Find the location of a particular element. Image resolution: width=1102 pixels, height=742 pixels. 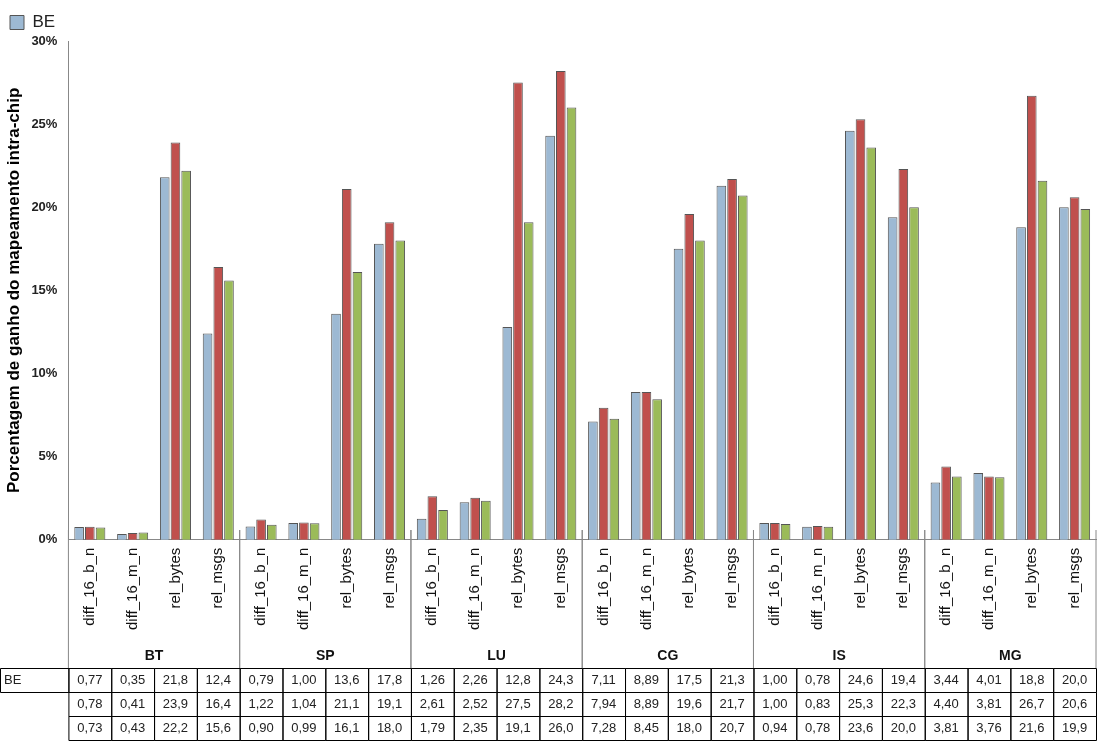

data-label: 7,28 is located at coordinates (603, 727).